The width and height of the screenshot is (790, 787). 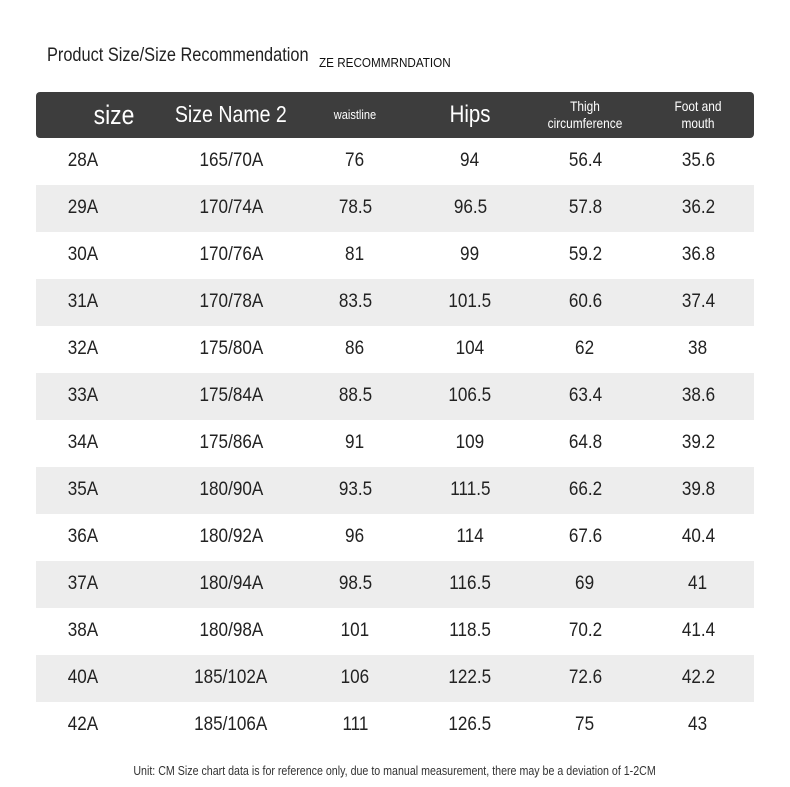 I want to click on cell-size: 29A, so click(x=83, y=208).